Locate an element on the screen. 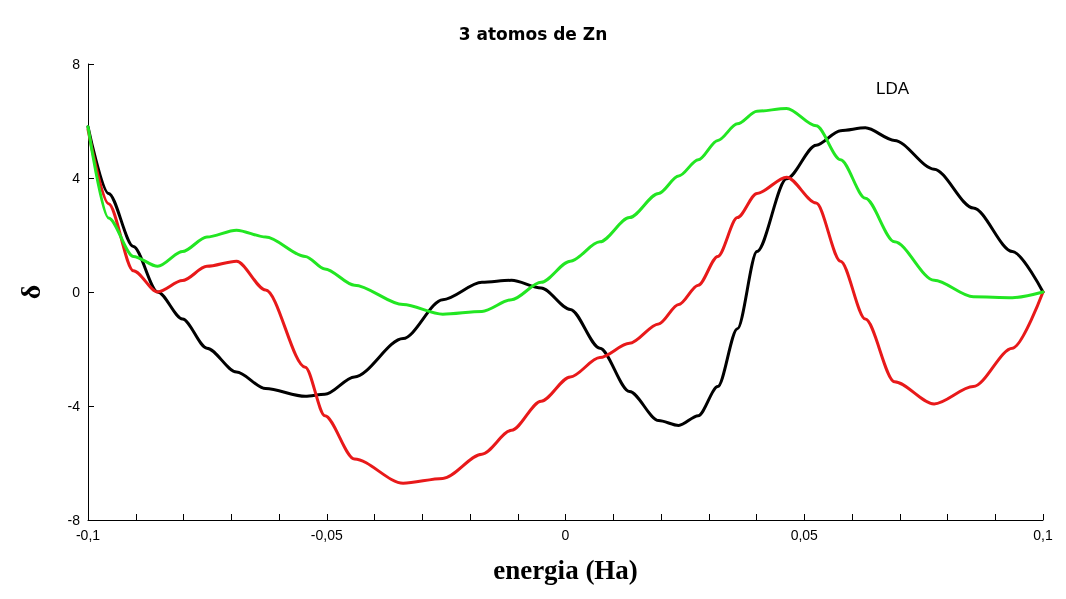 The height and width of the screenshot is (599, 1066). x-tick-label: 0 is located at coordinates (565, 535).